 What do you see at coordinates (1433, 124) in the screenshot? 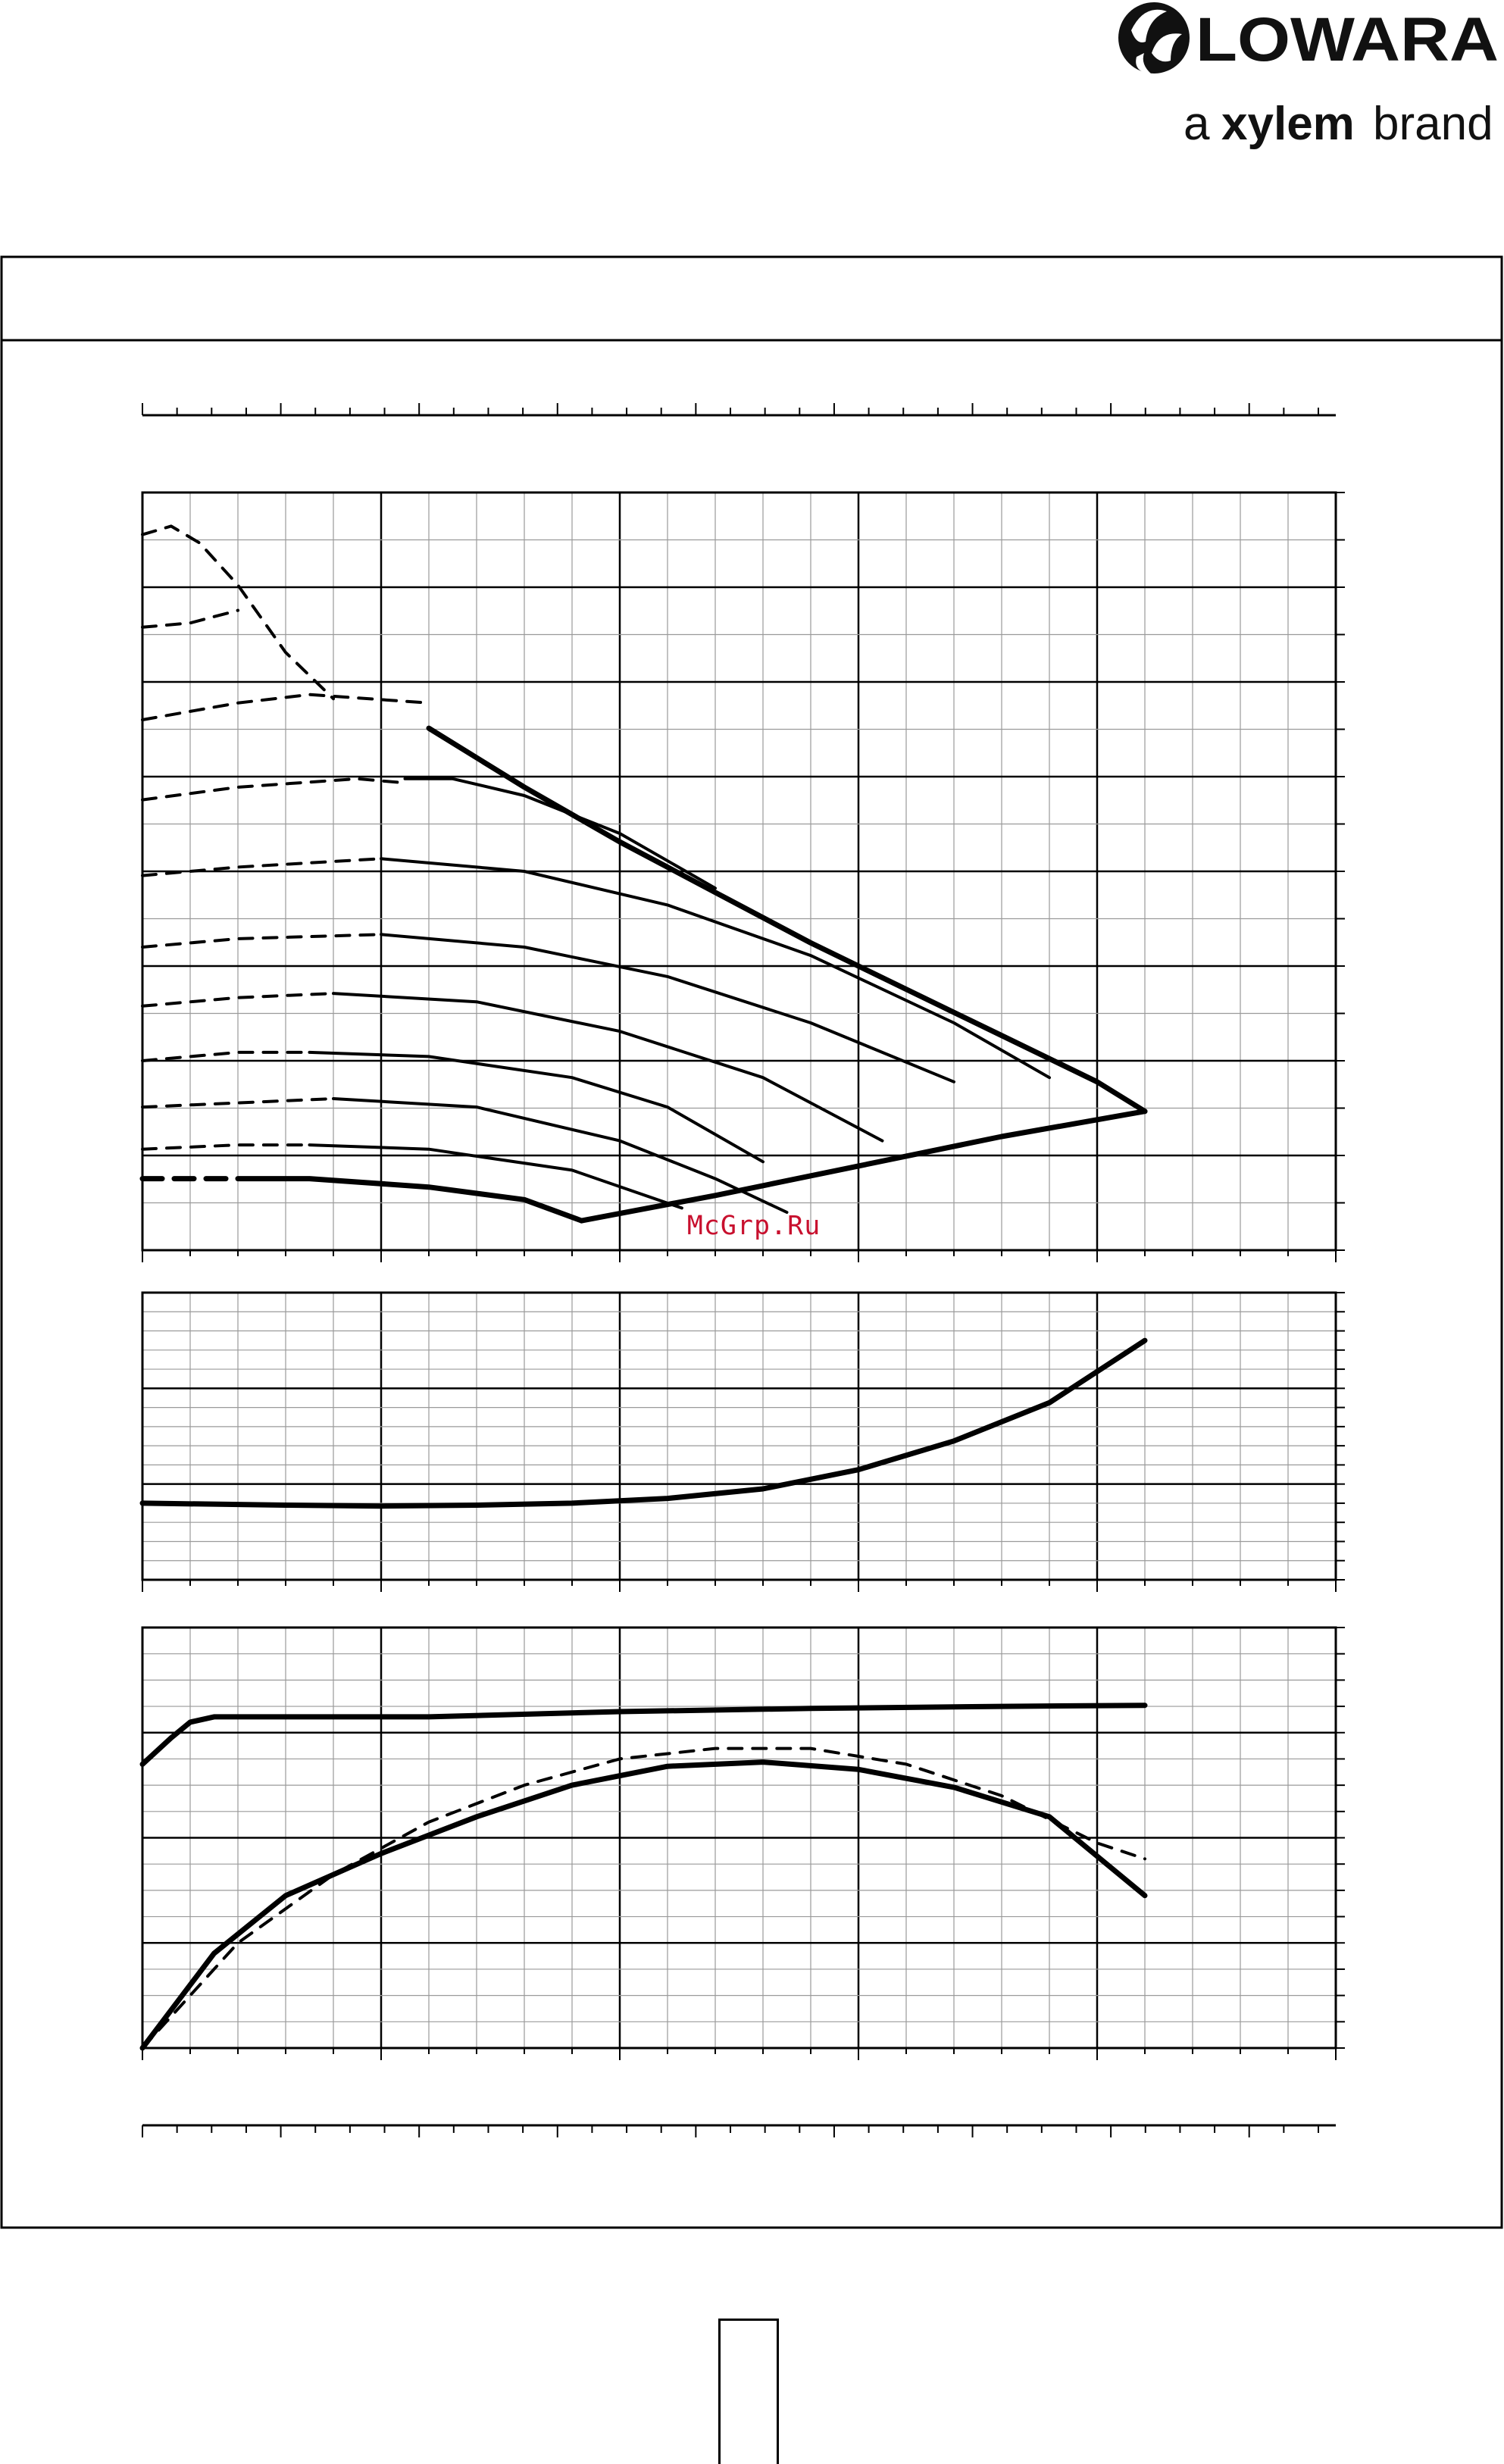
I see `tagline-suffix: brand` at bounding box center [1433, 124].